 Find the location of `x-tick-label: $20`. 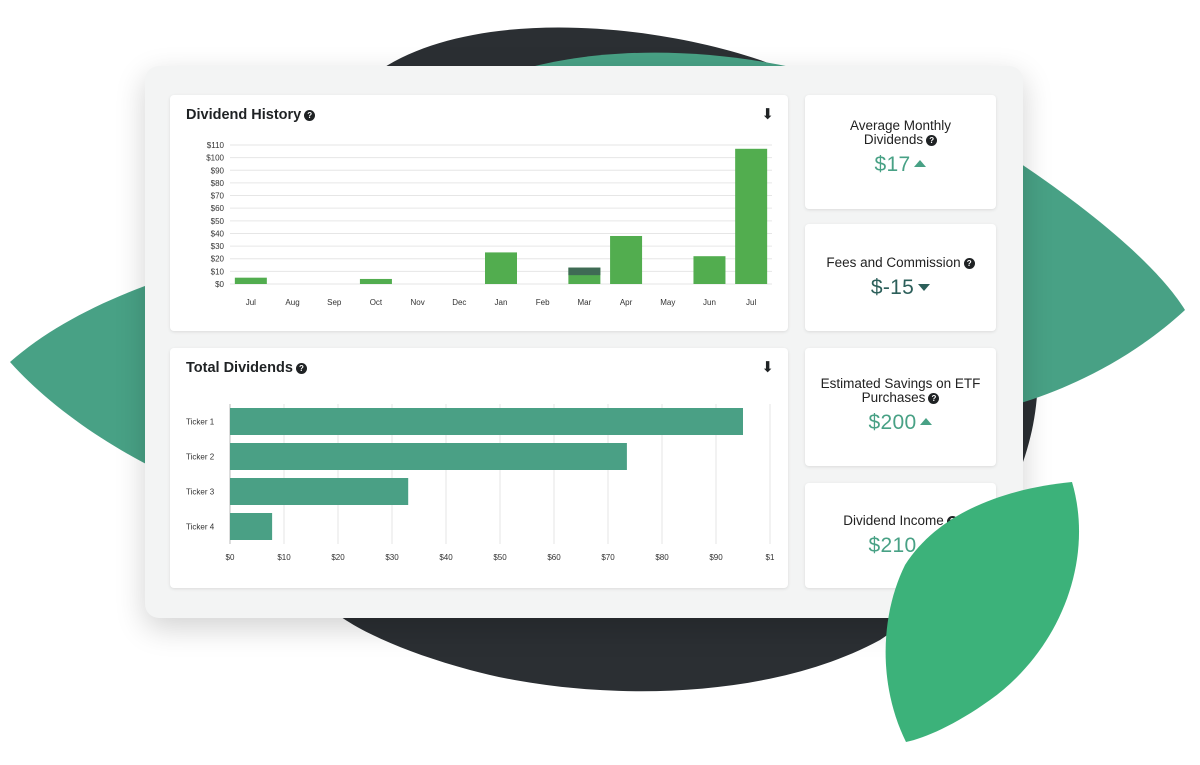

x-tick-label: $20 is located at coordinates (338, 557).